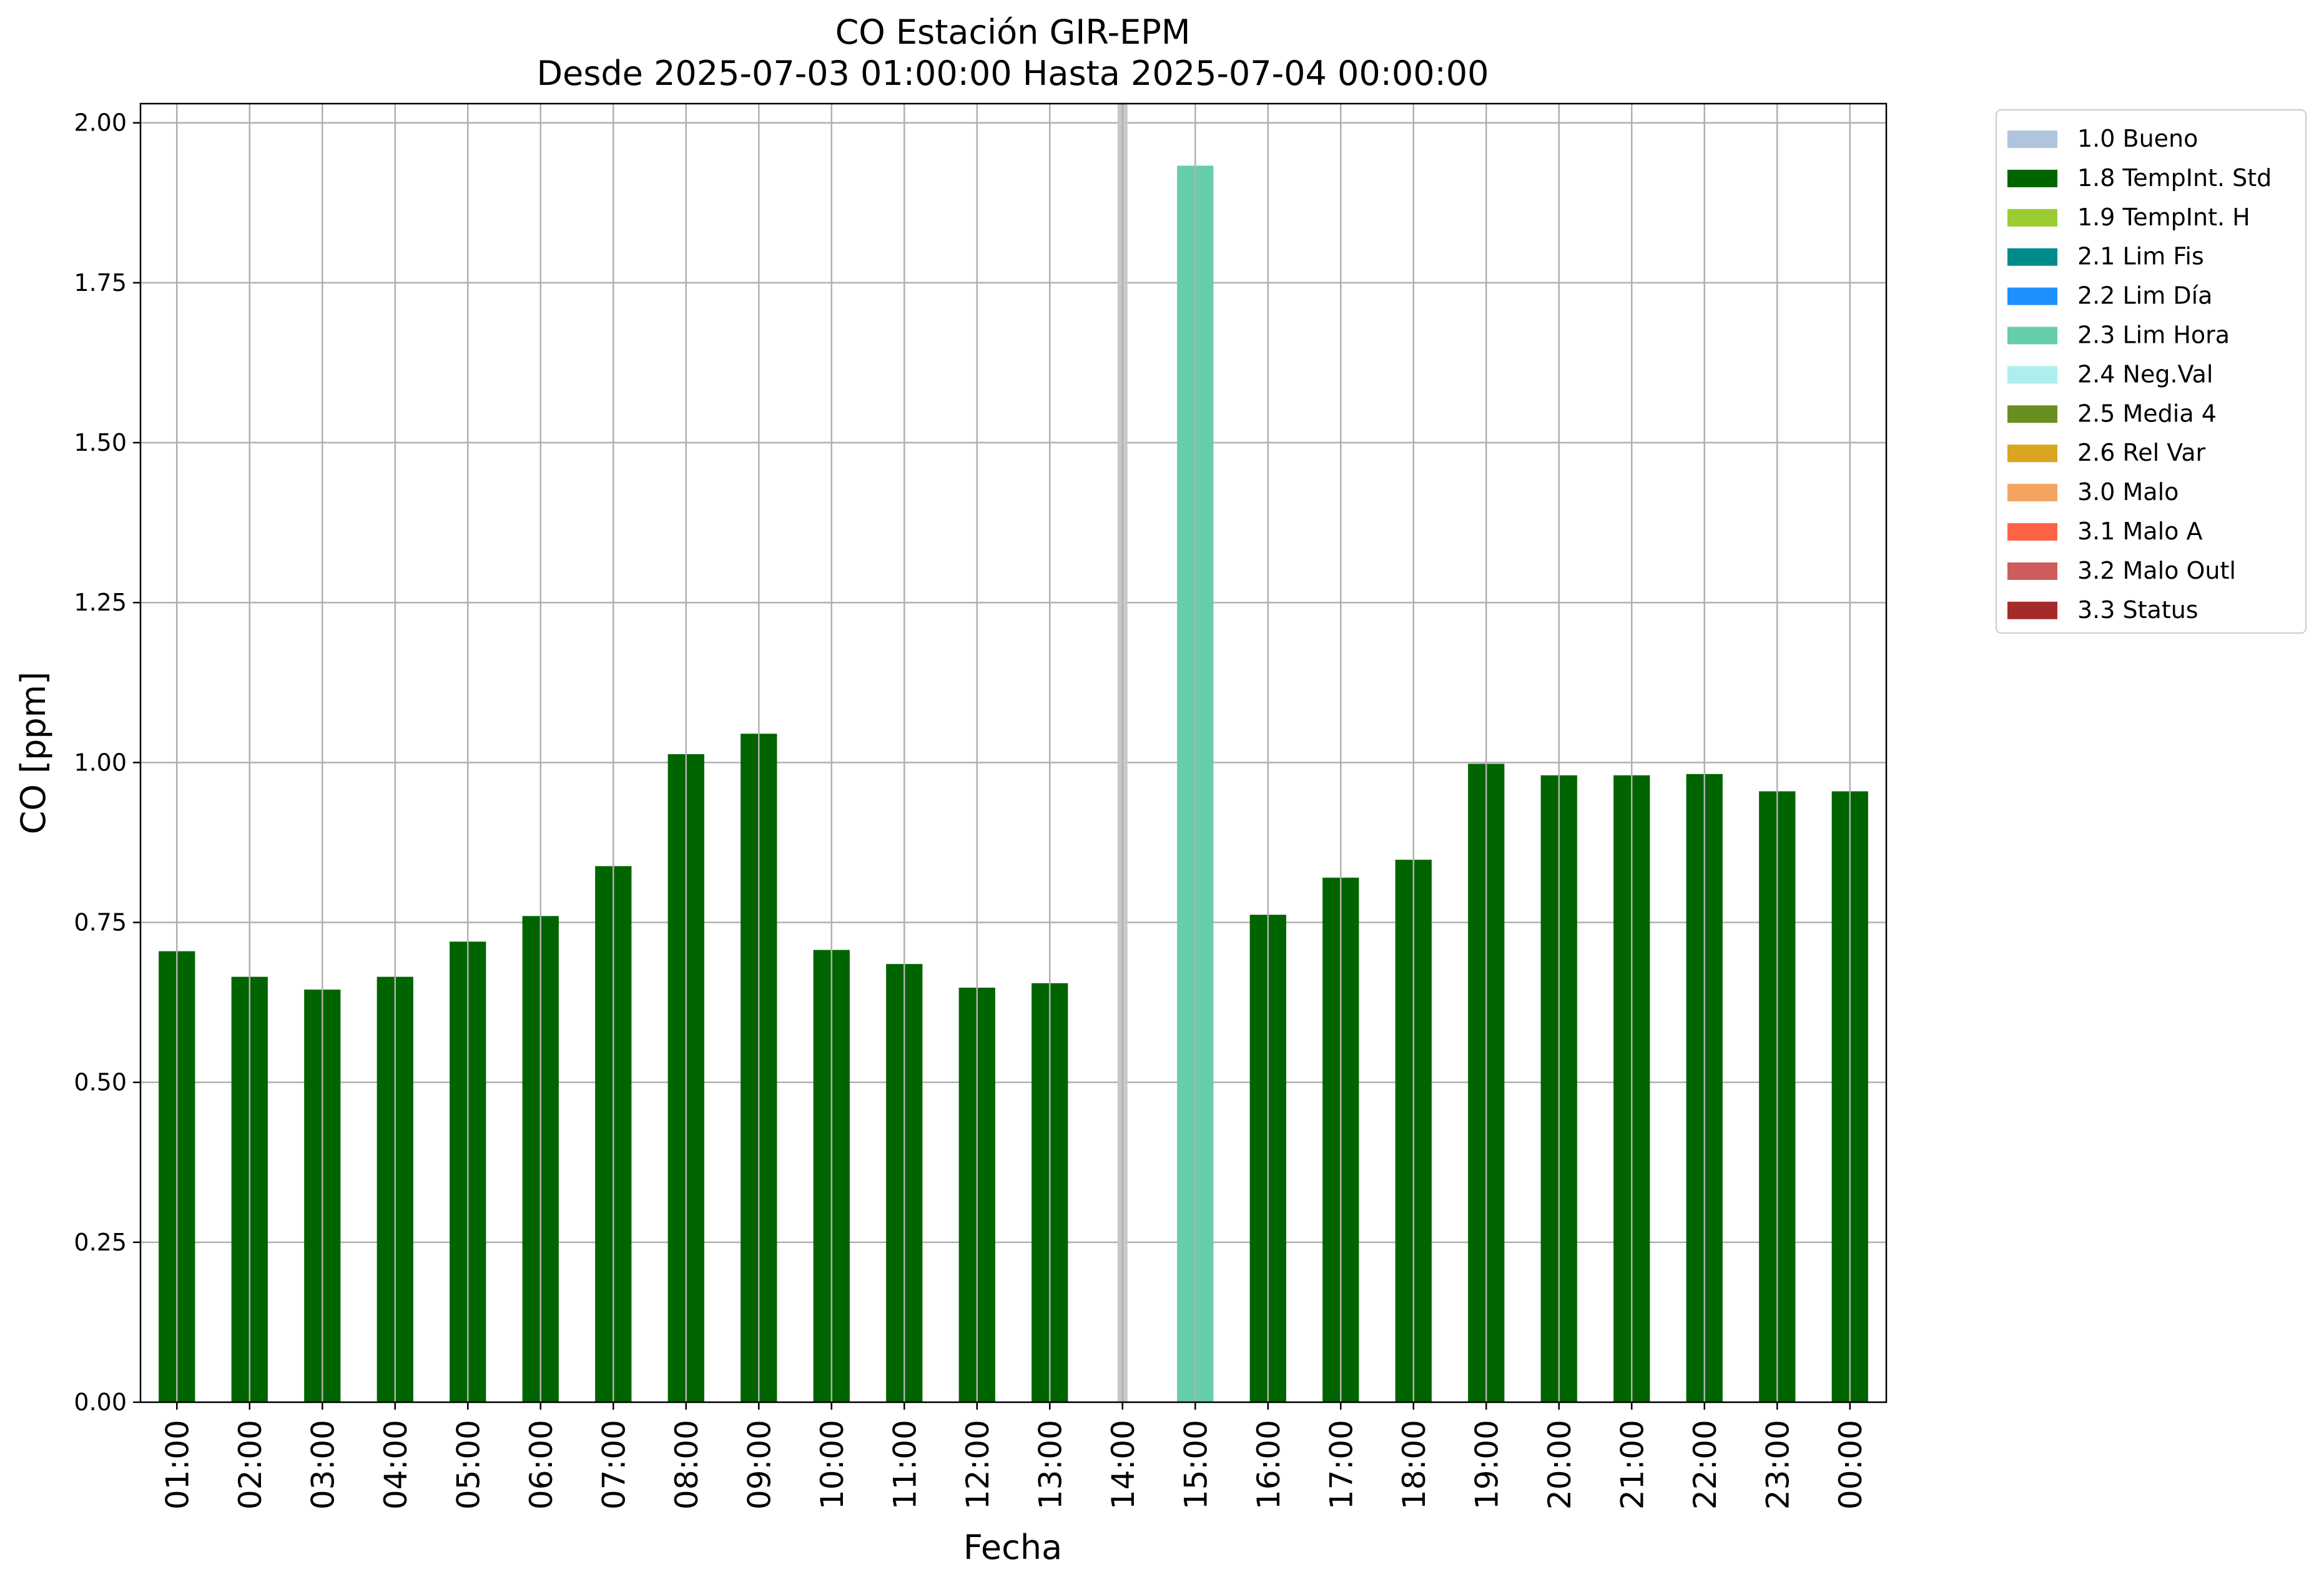  What do you see at coordinates (2145, 374) in the screenshot?
I see `legend-label: 2.4 Neg.Val` at bounding box center [2145, 374].